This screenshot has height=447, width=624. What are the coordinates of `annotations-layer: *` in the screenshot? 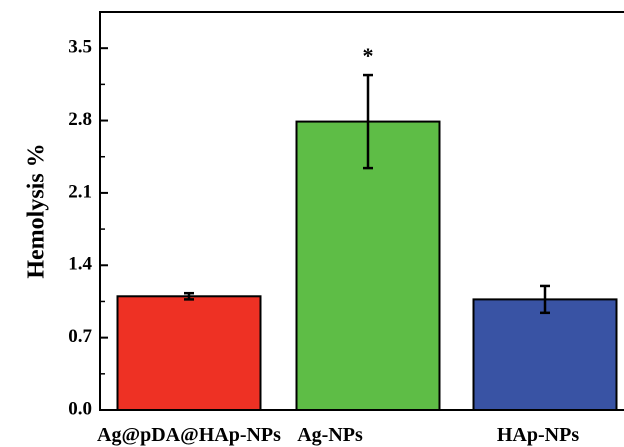 It's located at (368, 55).